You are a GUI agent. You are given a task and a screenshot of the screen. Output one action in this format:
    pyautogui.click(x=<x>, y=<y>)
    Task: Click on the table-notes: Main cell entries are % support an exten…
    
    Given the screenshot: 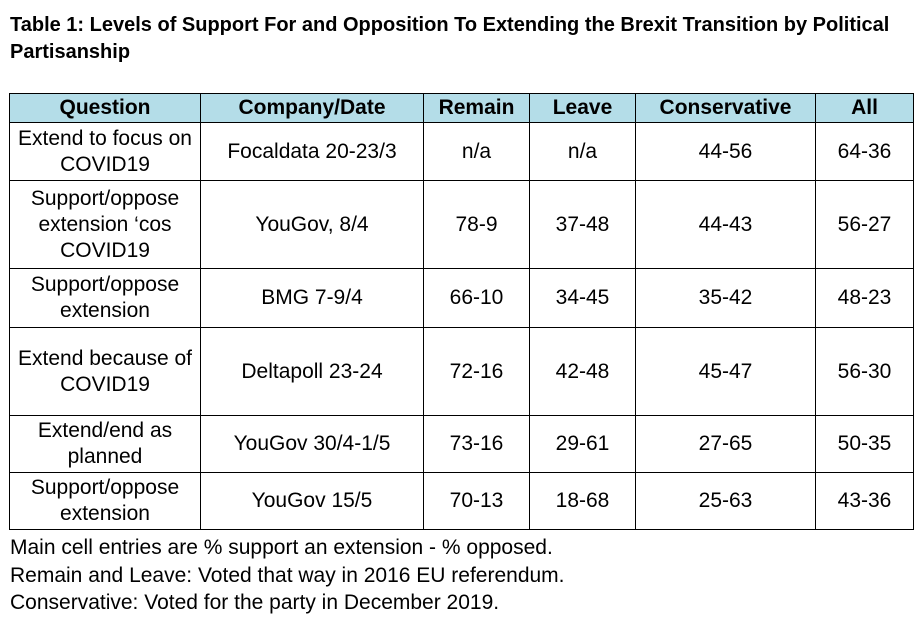 What is the action you would take?
    pyautogui.click(x=287, y=575)
    